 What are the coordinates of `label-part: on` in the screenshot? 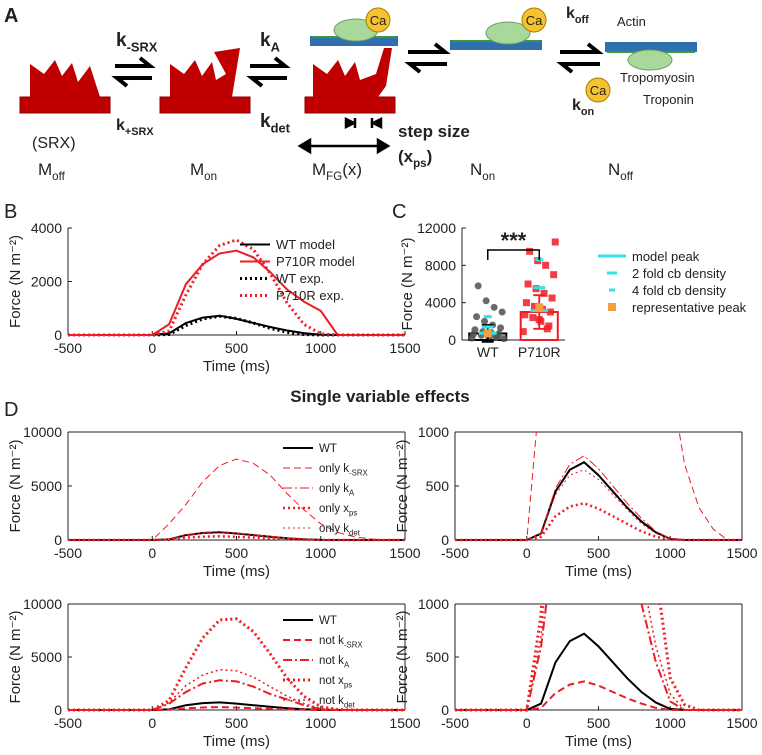 It's located at (488, 177).